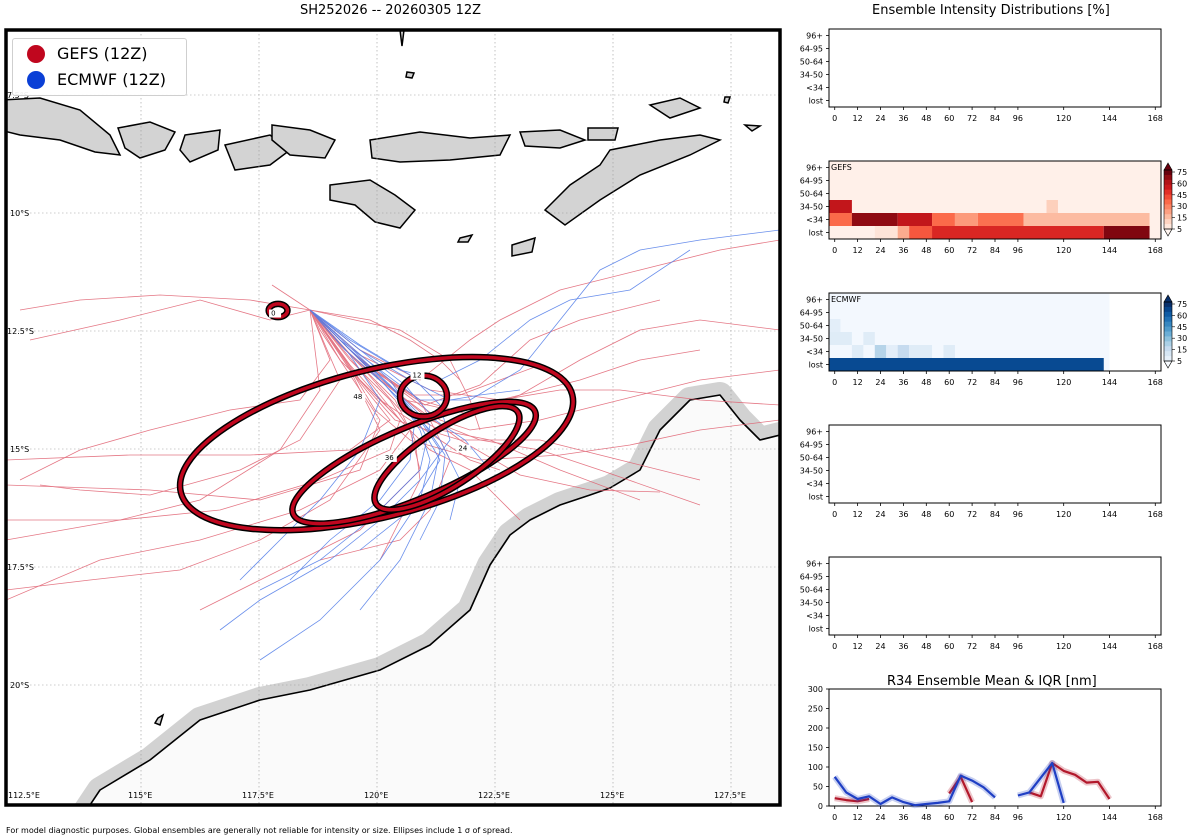  I want to click on map-title: SH252026 -- 20260305 12Z, so click(391, 10).